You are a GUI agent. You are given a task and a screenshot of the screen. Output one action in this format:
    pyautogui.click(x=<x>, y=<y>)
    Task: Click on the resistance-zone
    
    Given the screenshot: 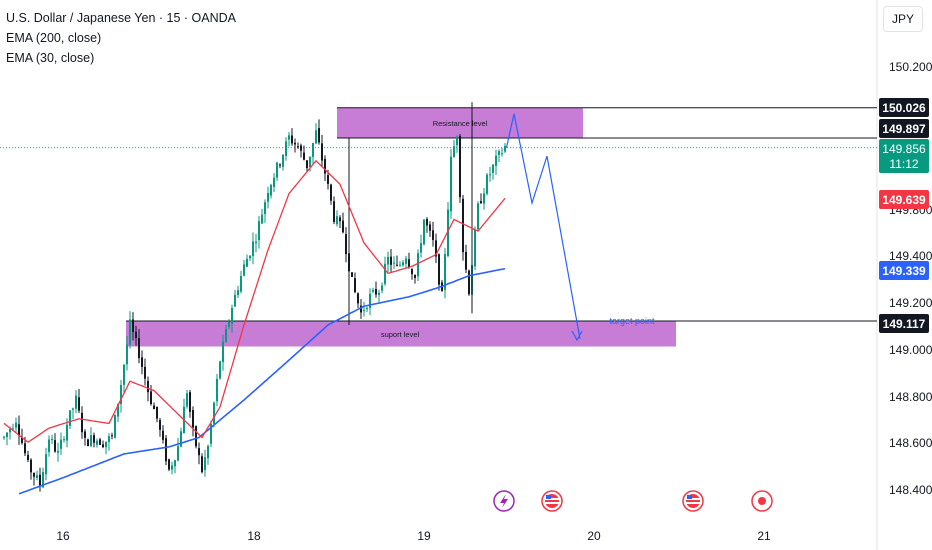 What is the action you would take?
    pyautogui.click(x=460, y=123)
    